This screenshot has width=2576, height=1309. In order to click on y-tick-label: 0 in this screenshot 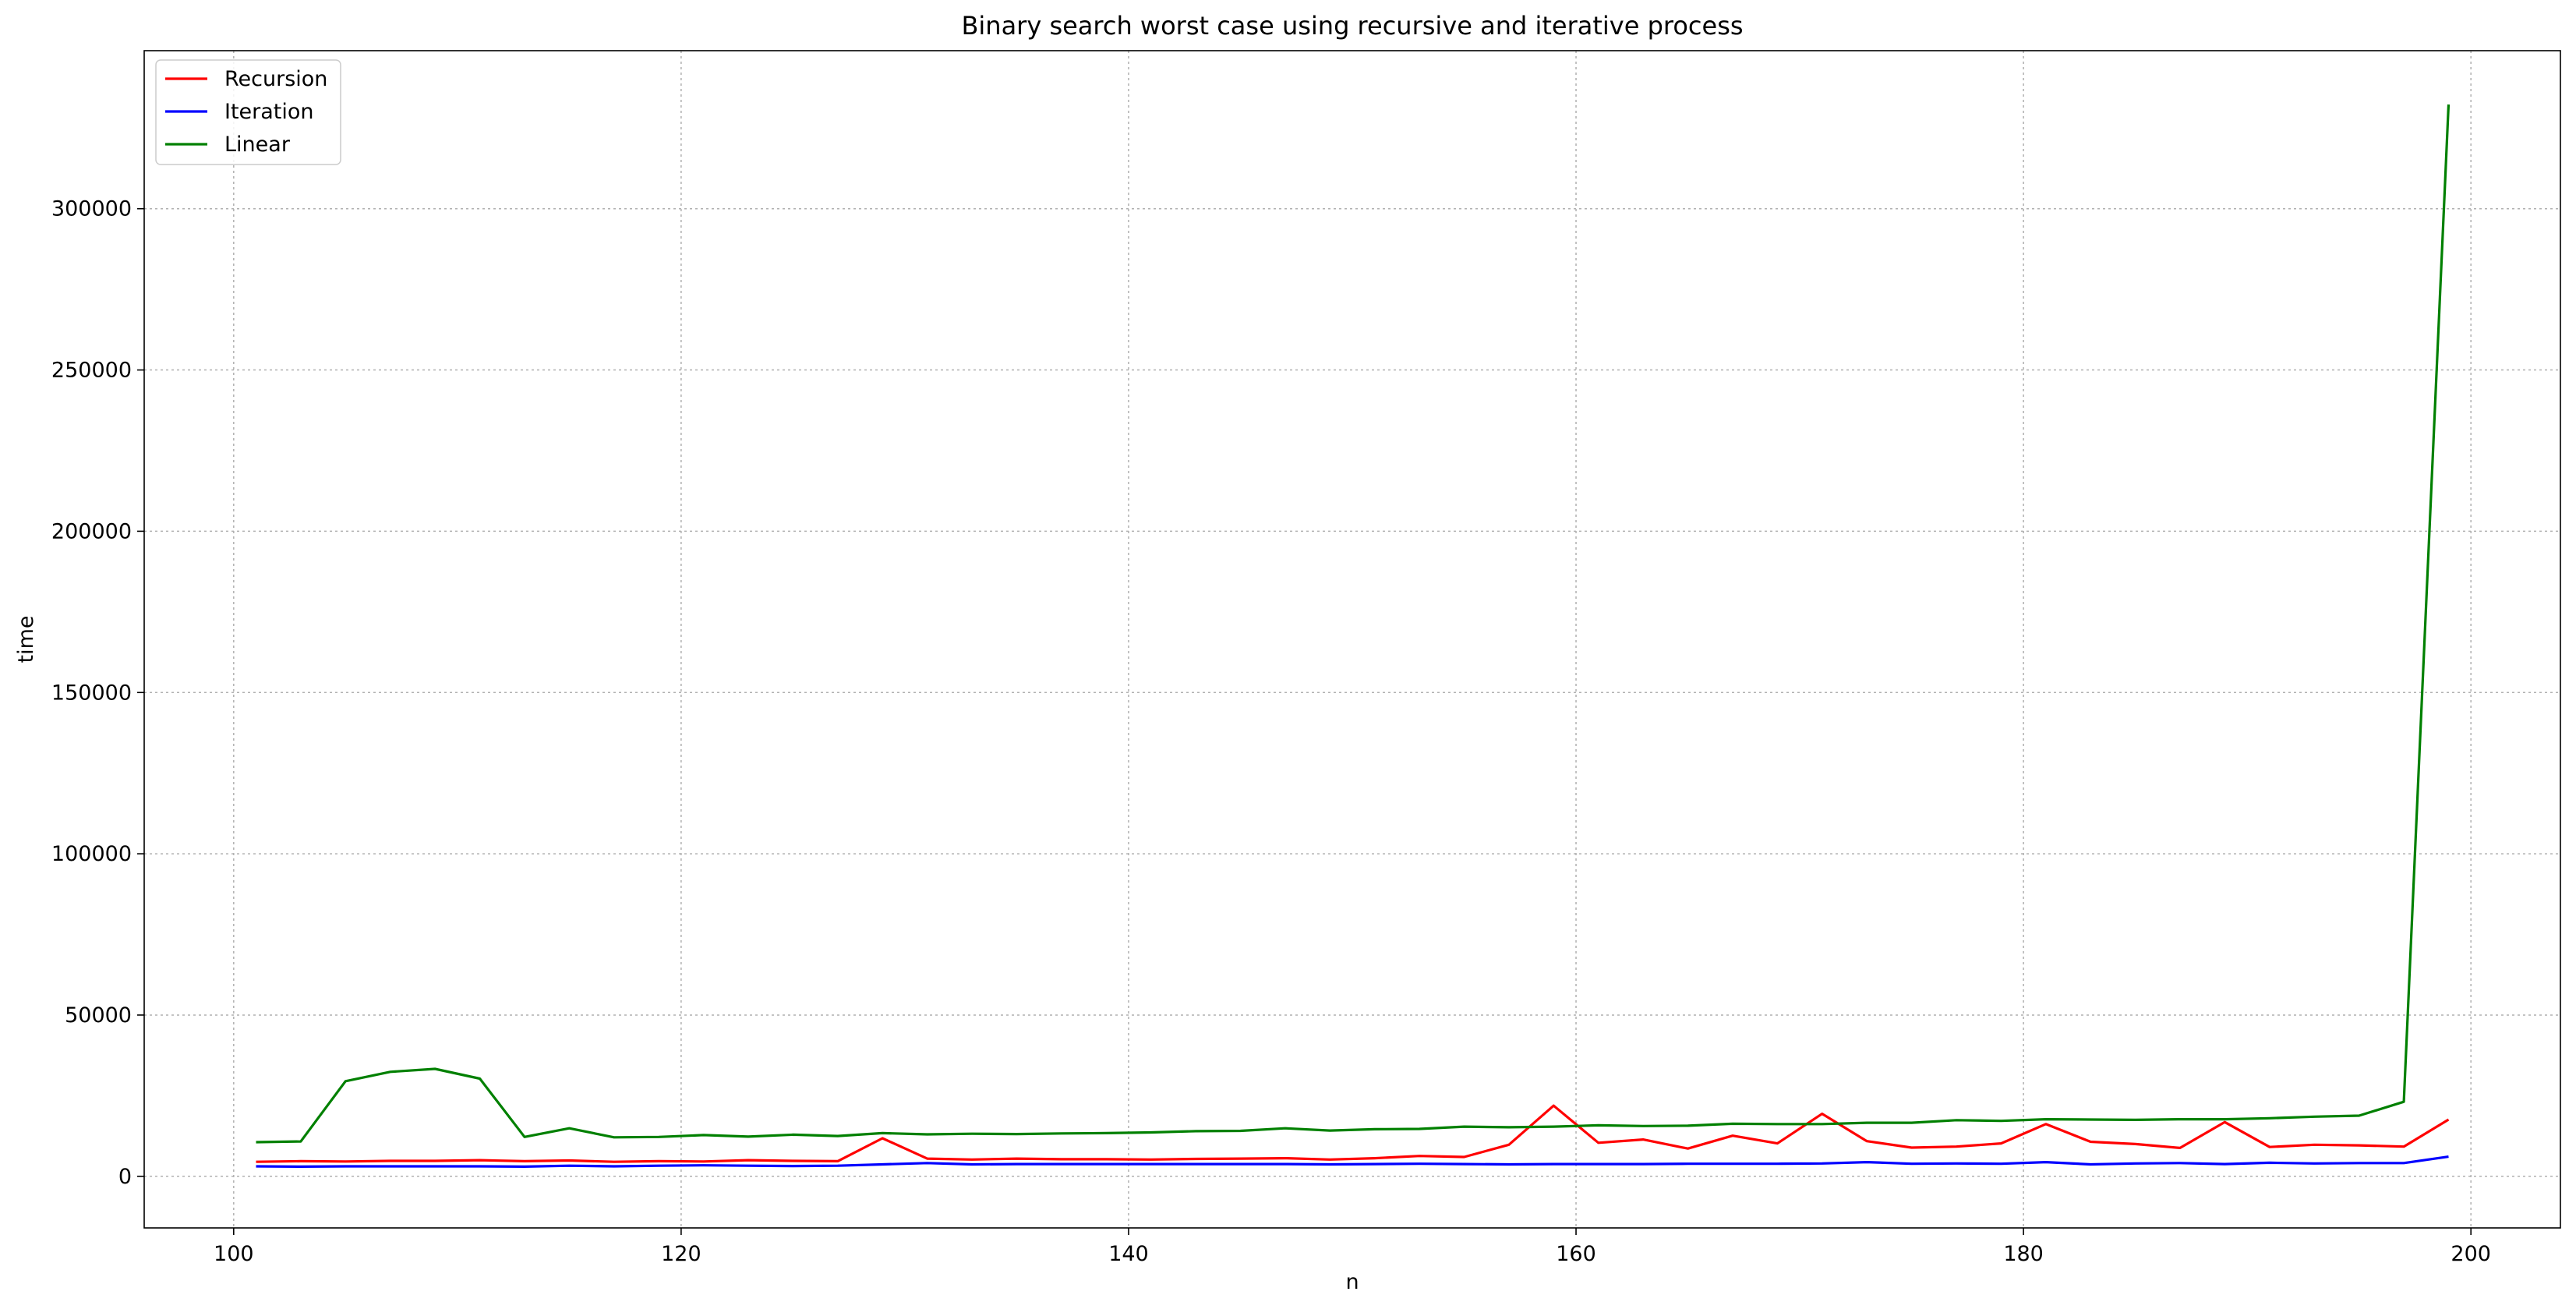, I will do `click(125, 1177)`.